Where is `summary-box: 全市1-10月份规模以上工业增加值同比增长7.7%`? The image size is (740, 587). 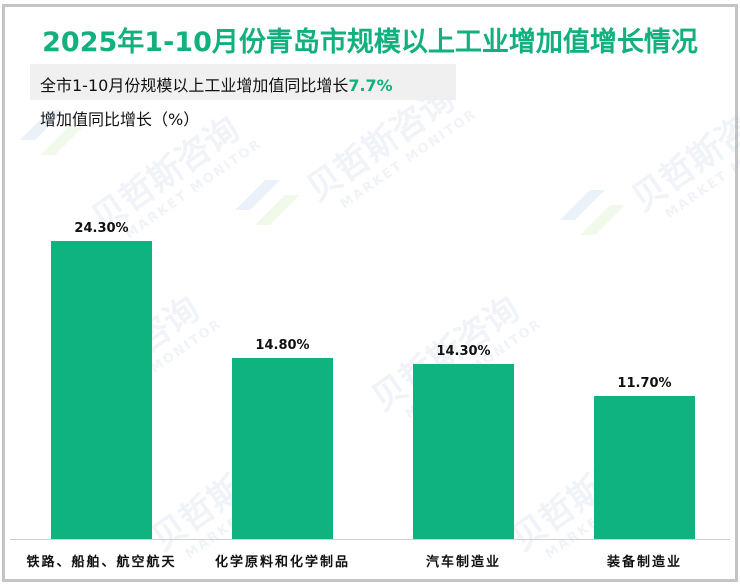 summary-box: 全市1-10月份规模以上工业增加值同比增长7.7% is located at coordinates (243, 82).